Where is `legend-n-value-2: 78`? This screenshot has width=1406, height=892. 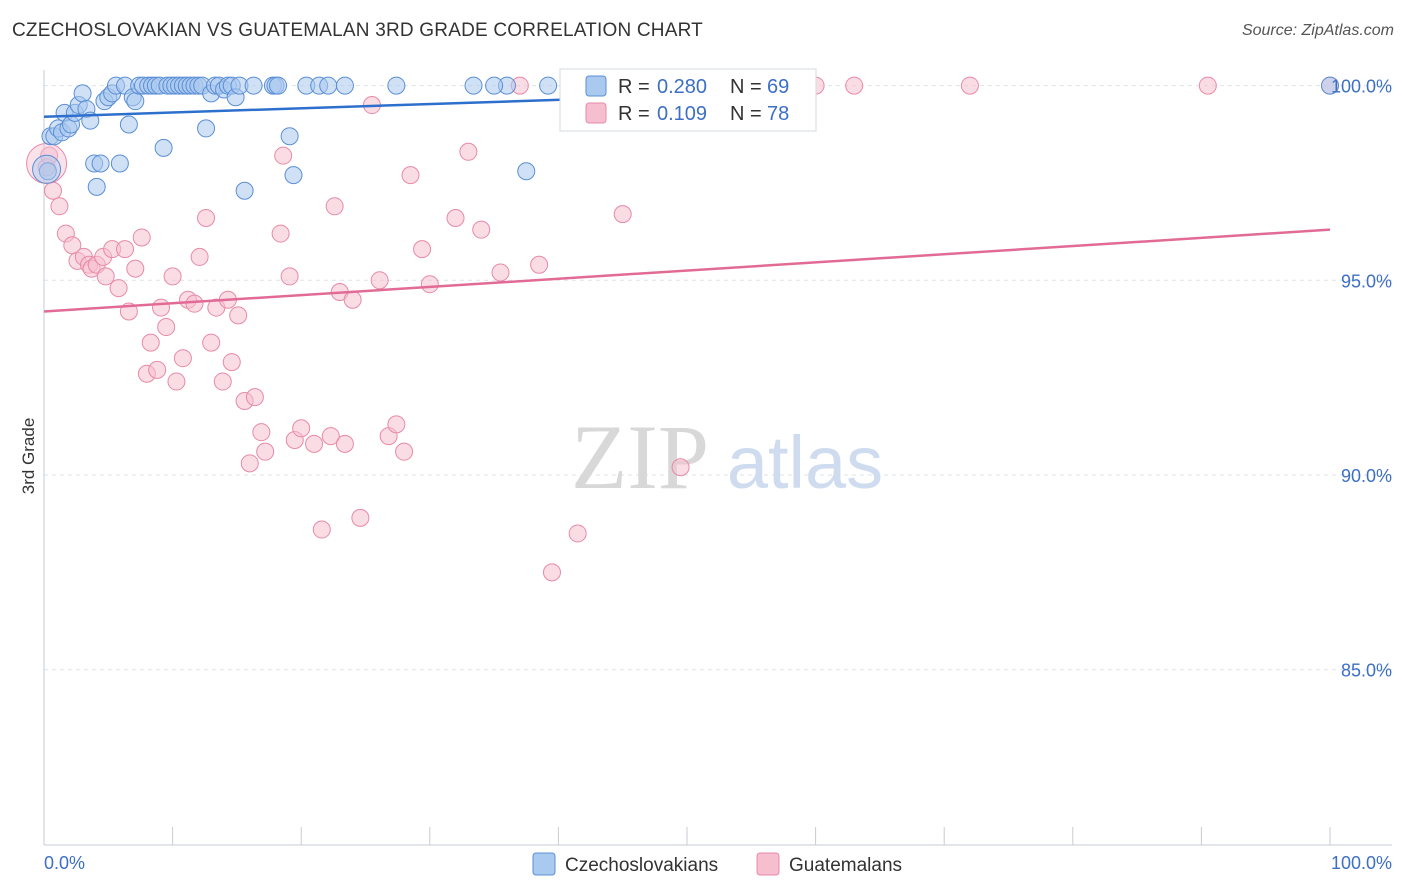
legend-n-value-2: 78 is located at coordinates (778, 114).